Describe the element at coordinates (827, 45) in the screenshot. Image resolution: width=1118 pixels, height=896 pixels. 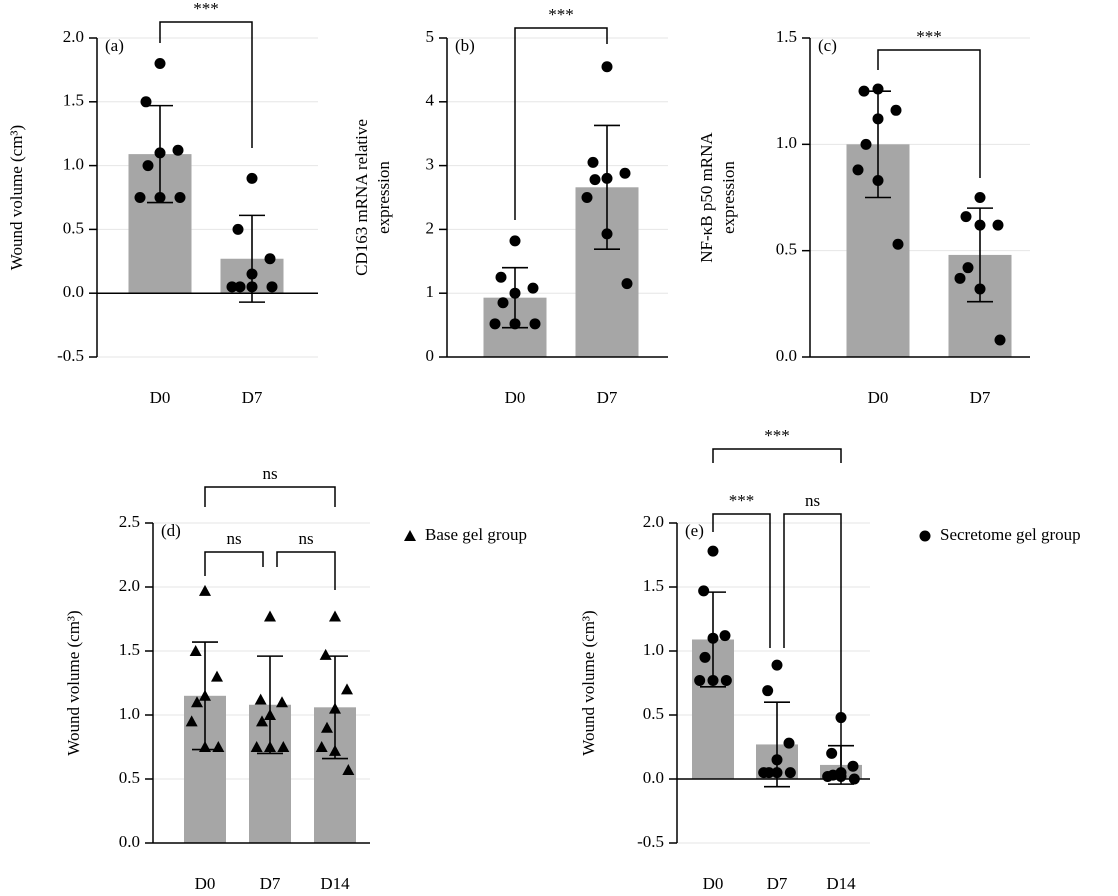
I see `panel-label: (c)` at that location.